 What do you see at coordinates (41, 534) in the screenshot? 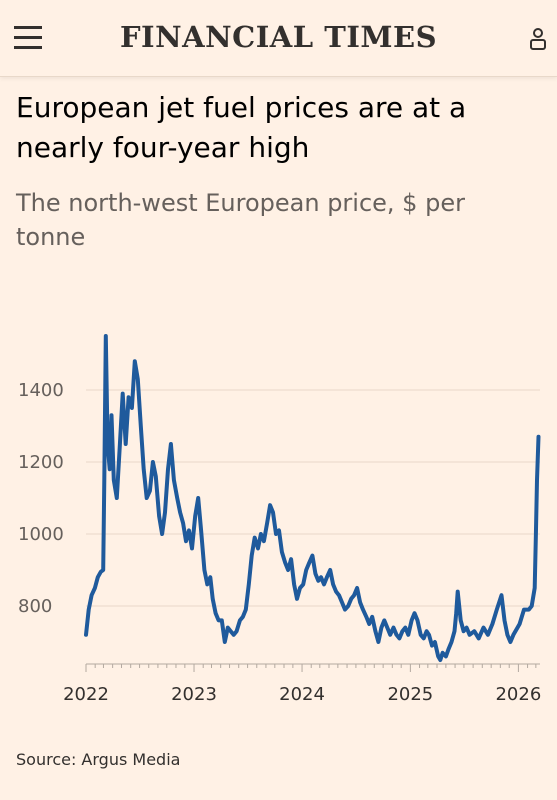
I see `y-tick-label: 1000` at bounding box center [41, 534].